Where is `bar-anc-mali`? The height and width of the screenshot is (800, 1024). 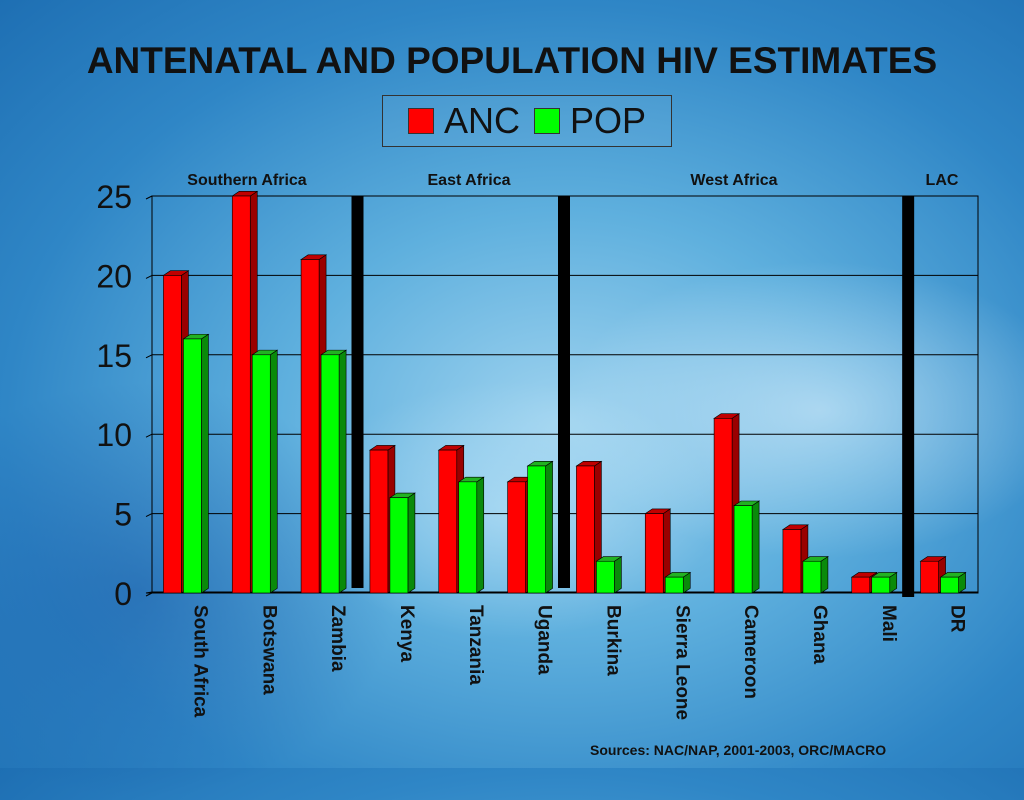
bar-anc-mali is located at coordinates (861, 585).